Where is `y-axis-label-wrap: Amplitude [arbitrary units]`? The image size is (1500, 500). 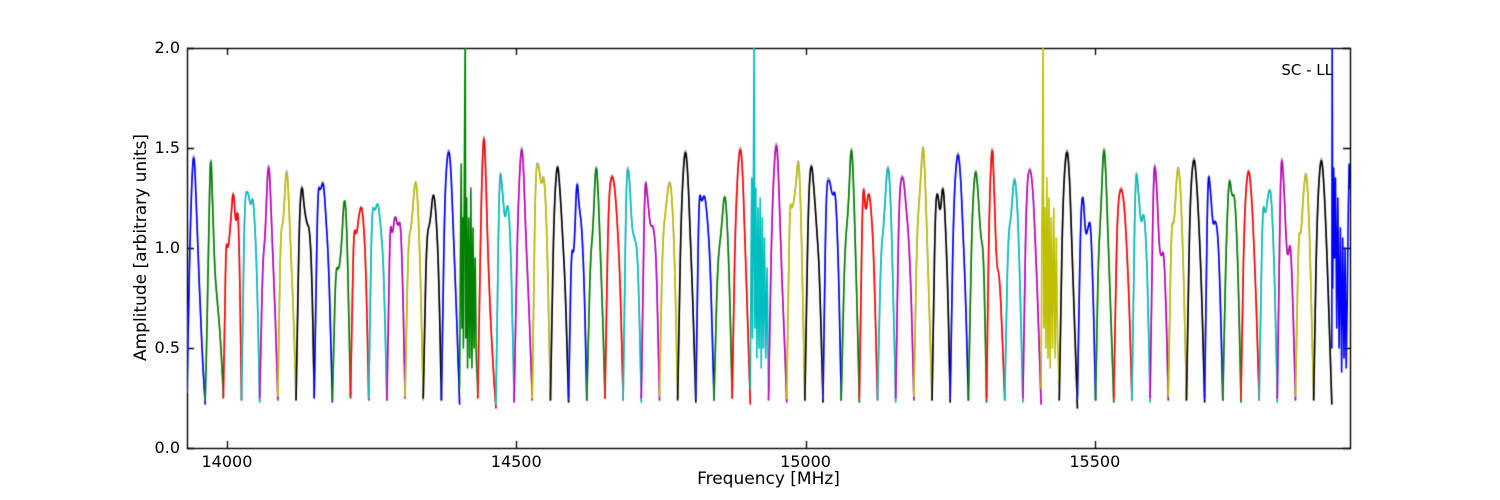 y-axis-label-wrap: Amplitude [arbitrary units] is located at coordinates (141, 248).